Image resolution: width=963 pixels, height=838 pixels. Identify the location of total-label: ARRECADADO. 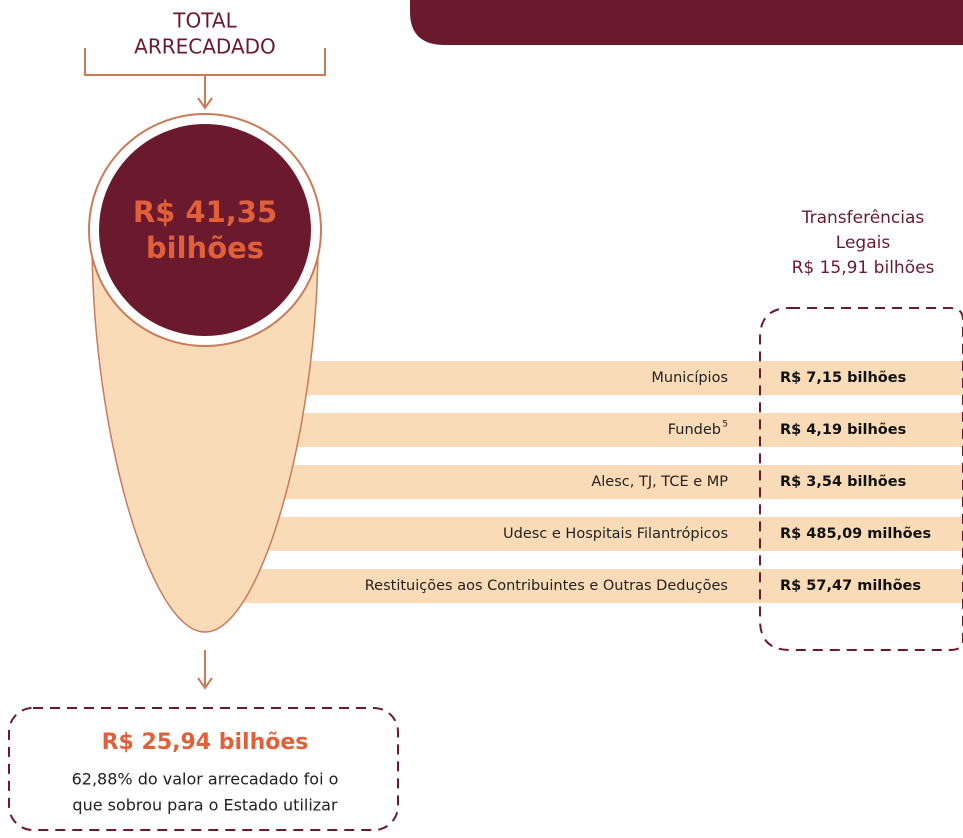
(205, 47).